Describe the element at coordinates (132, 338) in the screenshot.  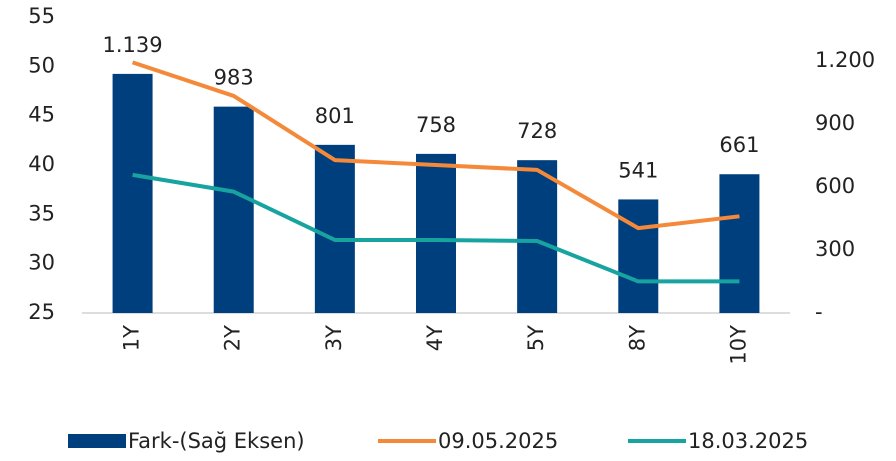
I see `x-tick-label: 1Y` at that location.